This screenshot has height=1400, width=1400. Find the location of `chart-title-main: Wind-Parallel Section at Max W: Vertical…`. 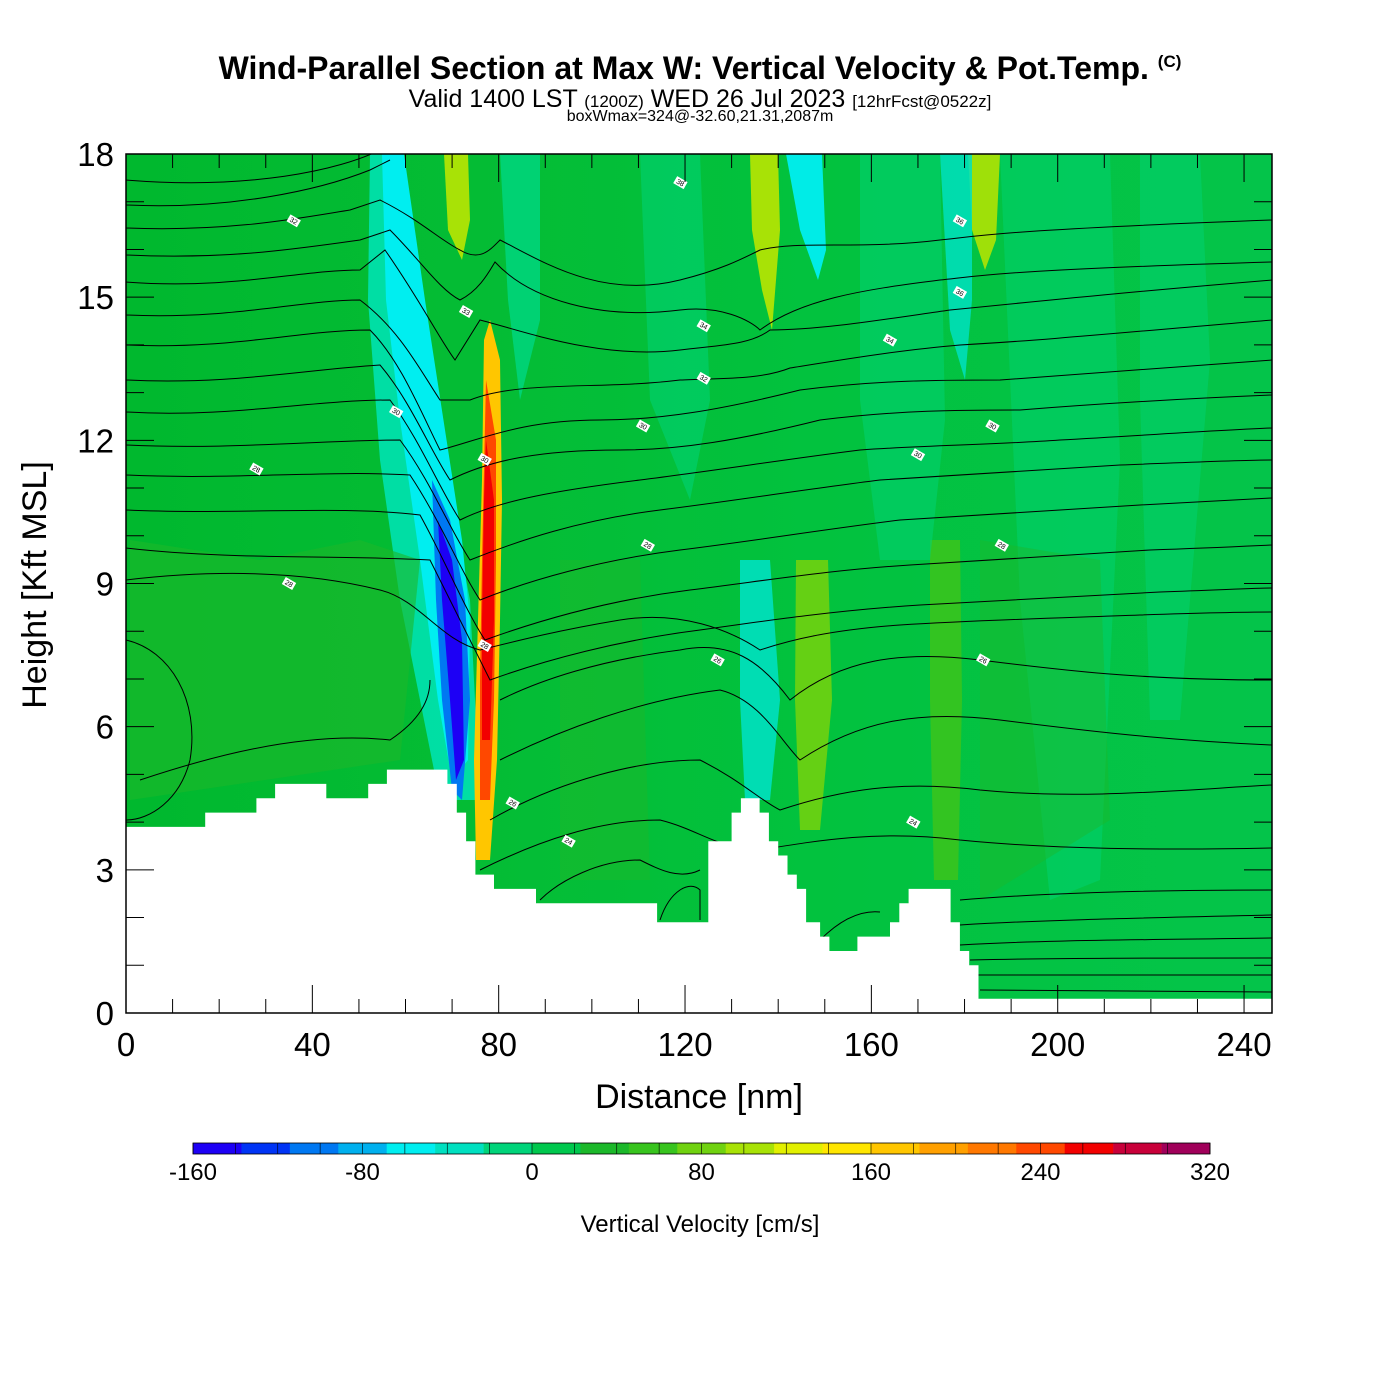

chart-title-main: Wind-Parallel Section at Max W: Vertical… is located at coordinates (683, 68).